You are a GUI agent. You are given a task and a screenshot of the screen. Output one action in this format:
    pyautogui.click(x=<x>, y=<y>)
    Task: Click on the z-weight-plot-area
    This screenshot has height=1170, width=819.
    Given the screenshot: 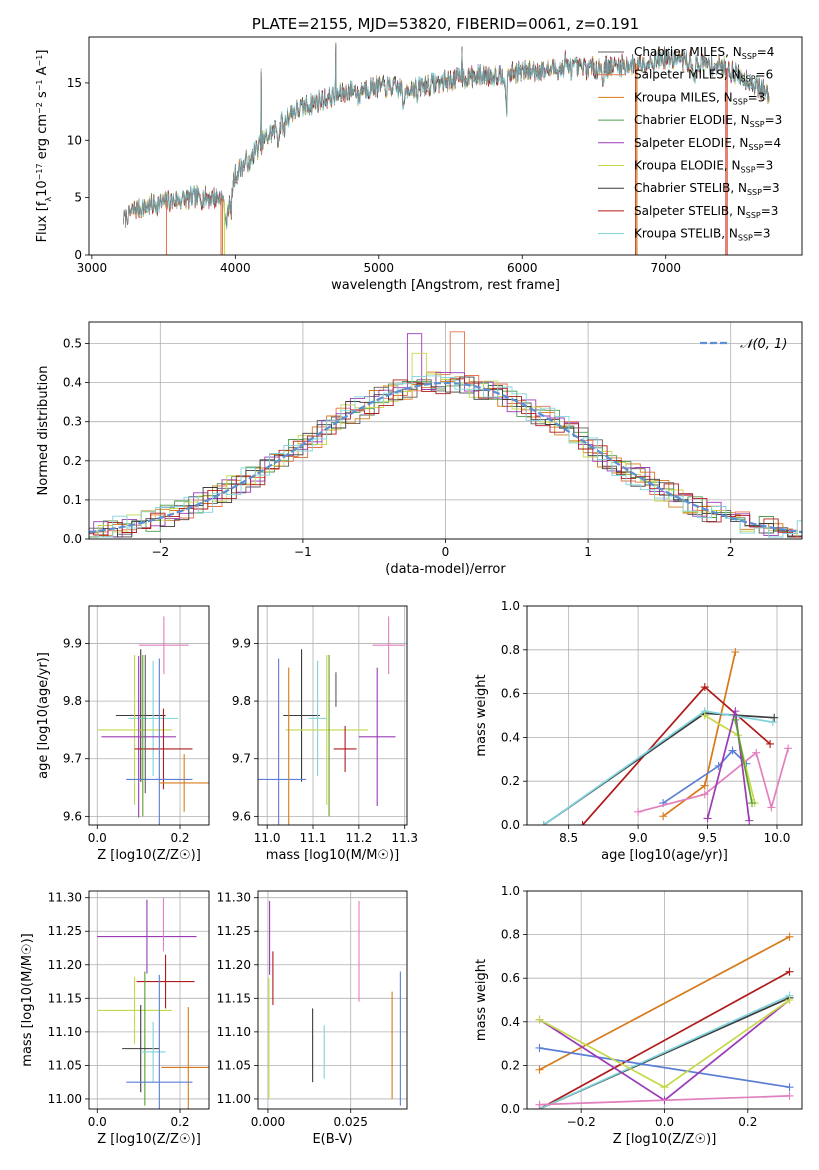 What is the action you would take?
    pyautogui.click(x=664, y=1020)
    